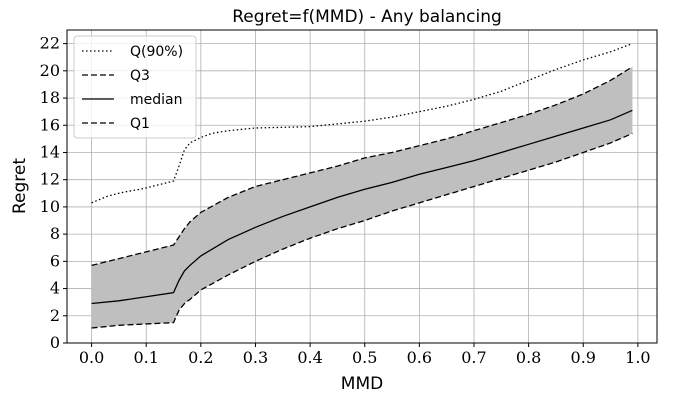 This screenshot has width=673, height=397. I want to click on y-tick-label: 2, so click(55, 315).